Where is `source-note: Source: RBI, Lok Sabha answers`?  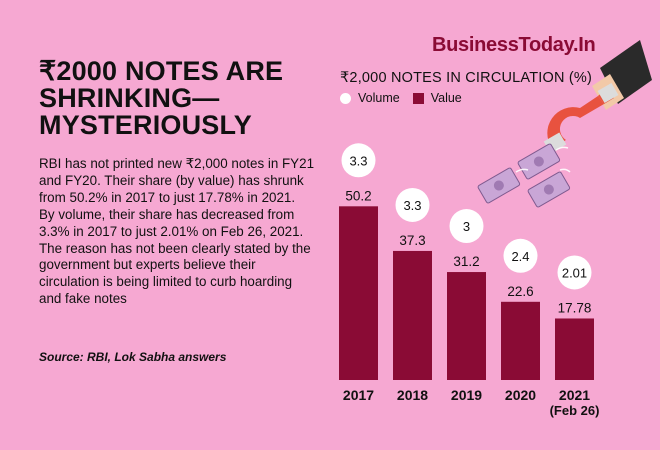 source-note: Source: RBI, Lok Sabha answers is located at coordinates (133, 357).